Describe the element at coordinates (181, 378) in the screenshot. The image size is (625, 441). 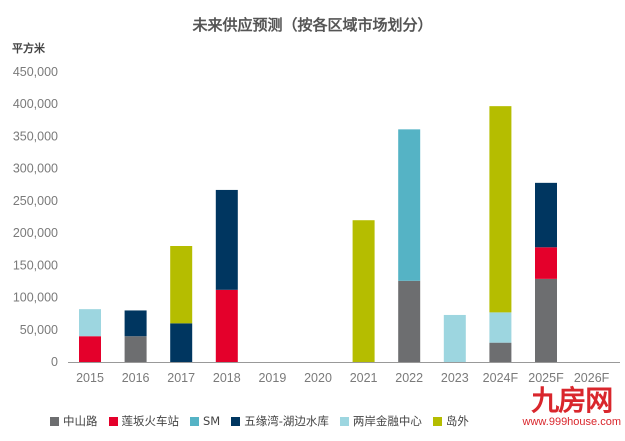
I see `x-tick-label: 2017` at that location.